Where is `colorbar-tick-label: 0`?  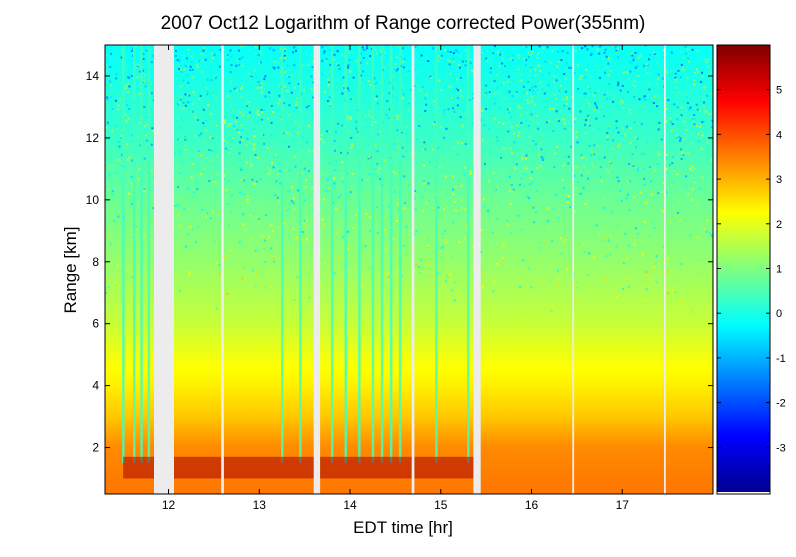 colorbar-tick-label: 0 is located at coordinates (779, 314).